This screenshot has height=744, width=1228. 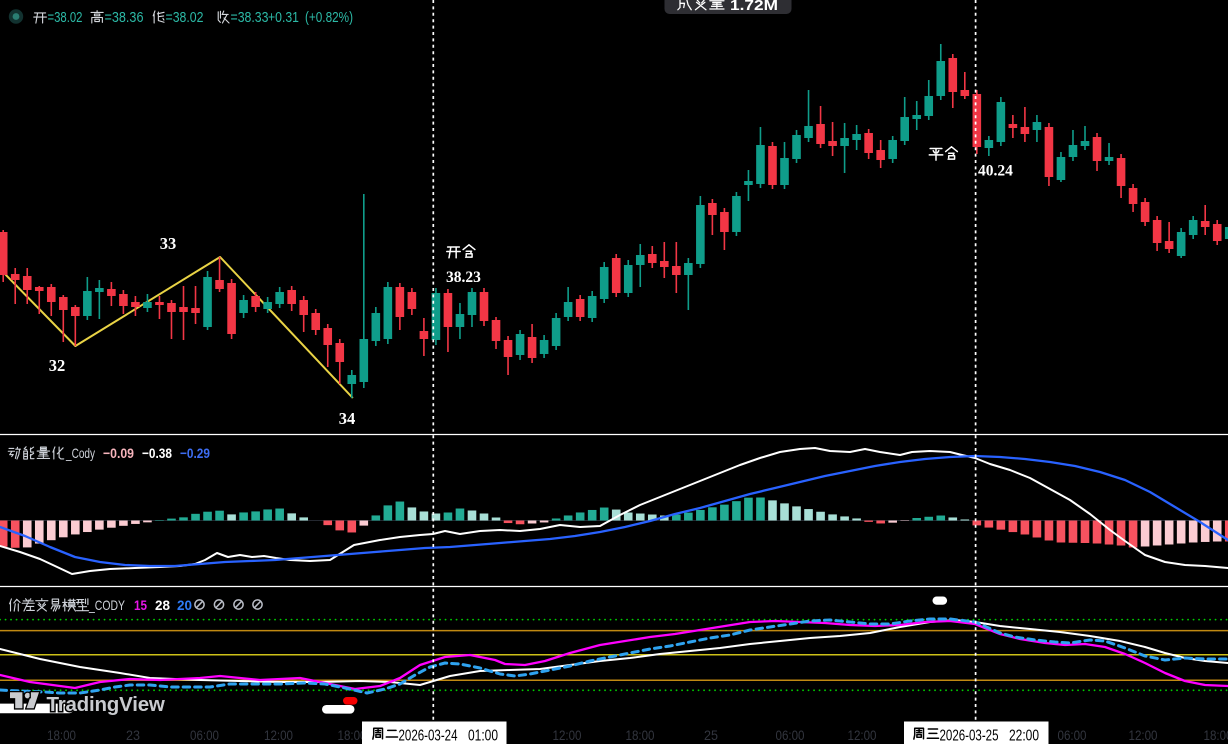 What do you see at coordinates (80, 453) in the screenshot?
I see `svg-text: _Cody` at bounding box center [80, 453].